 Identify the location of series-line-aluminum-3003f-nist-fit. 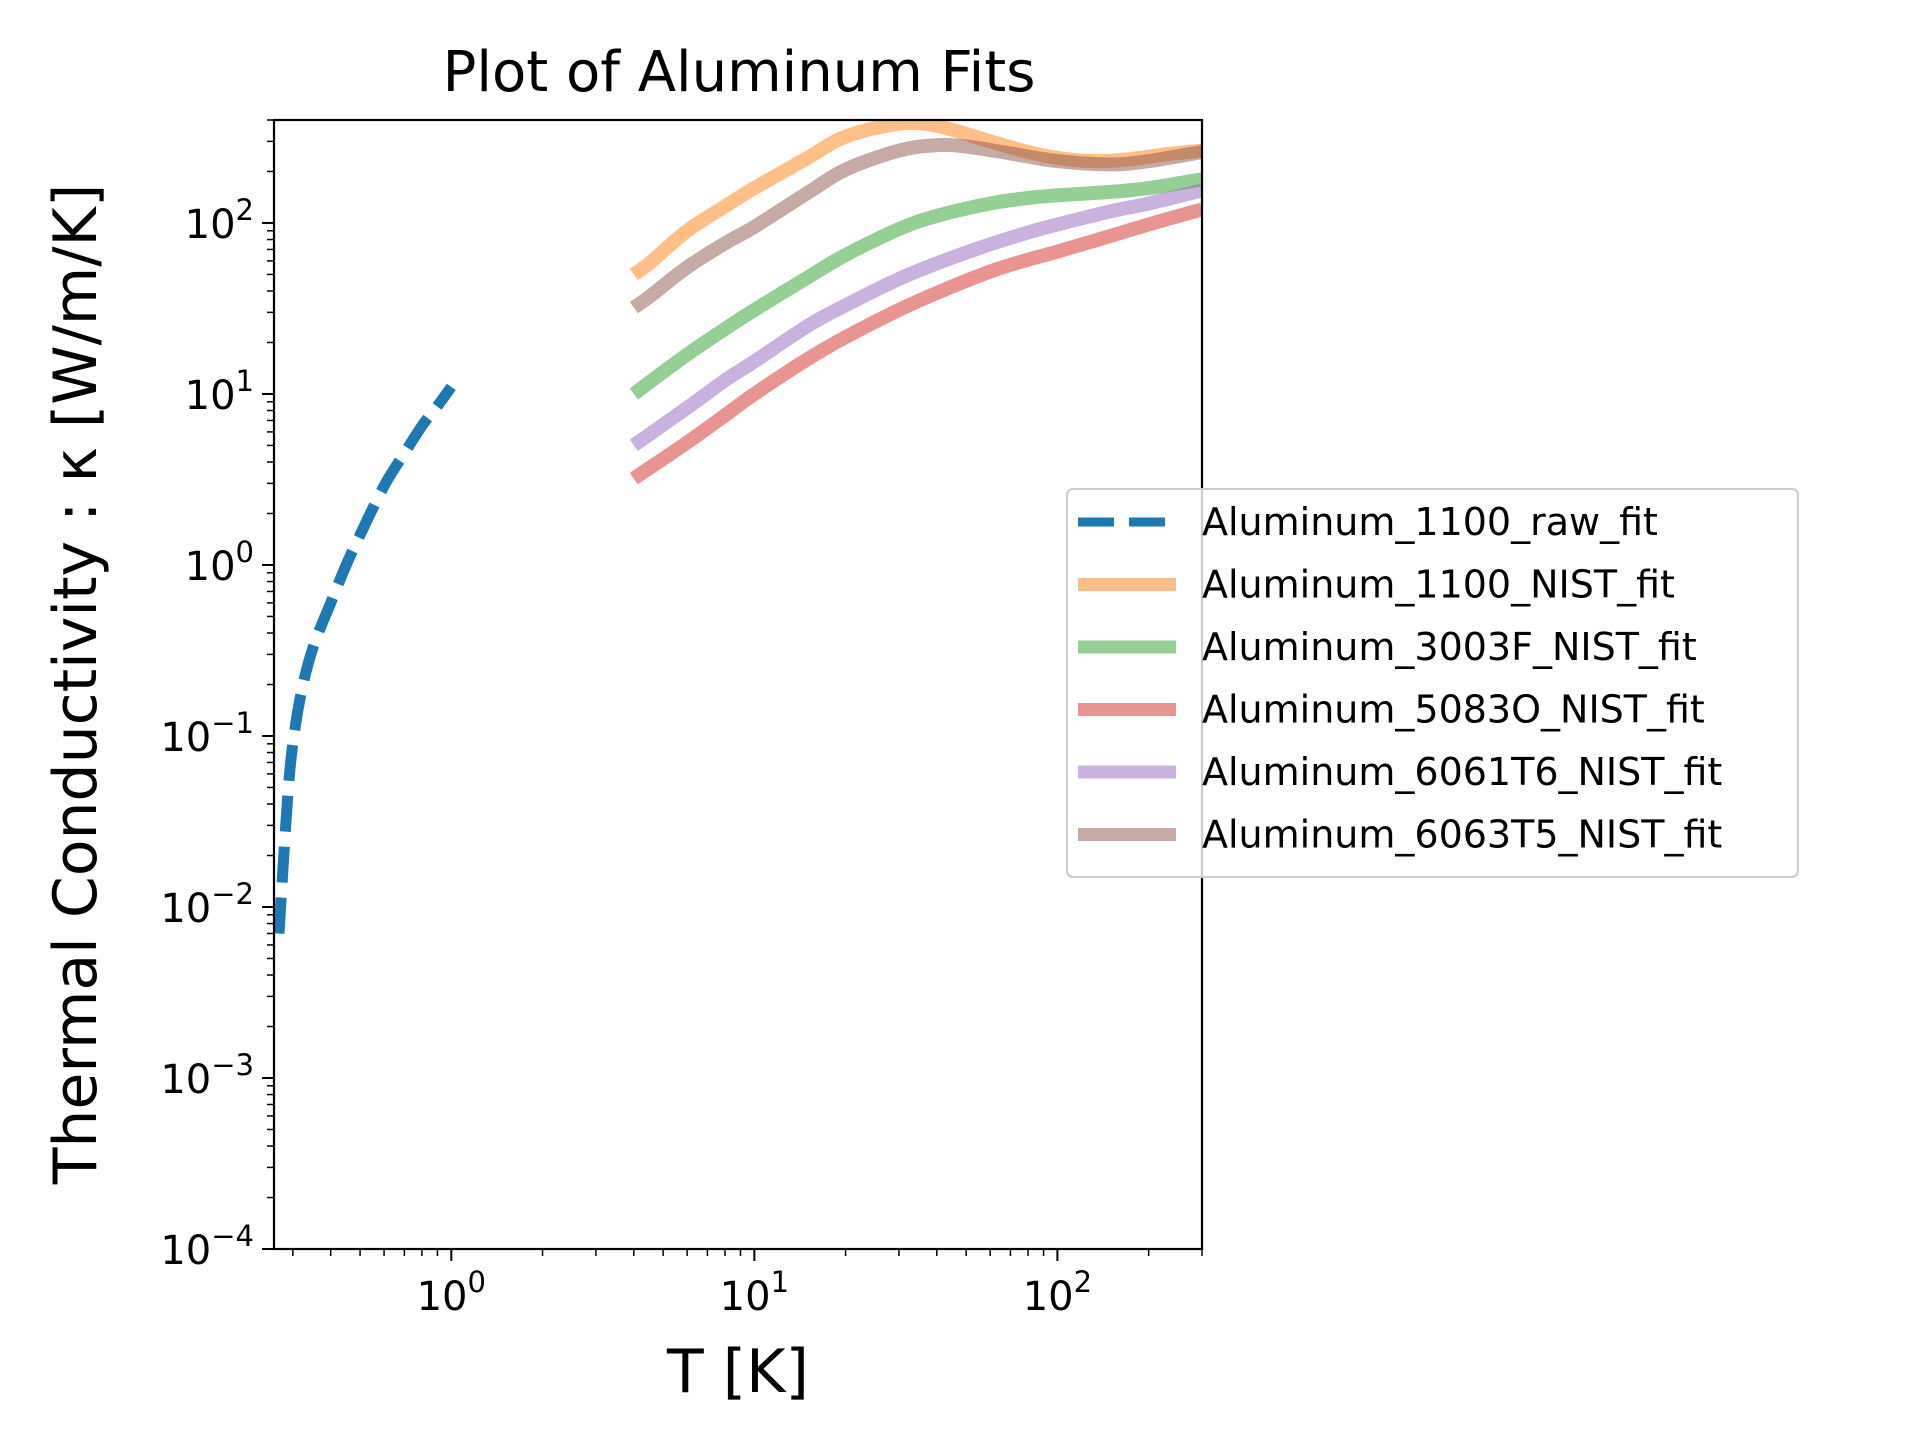
(915, 286).